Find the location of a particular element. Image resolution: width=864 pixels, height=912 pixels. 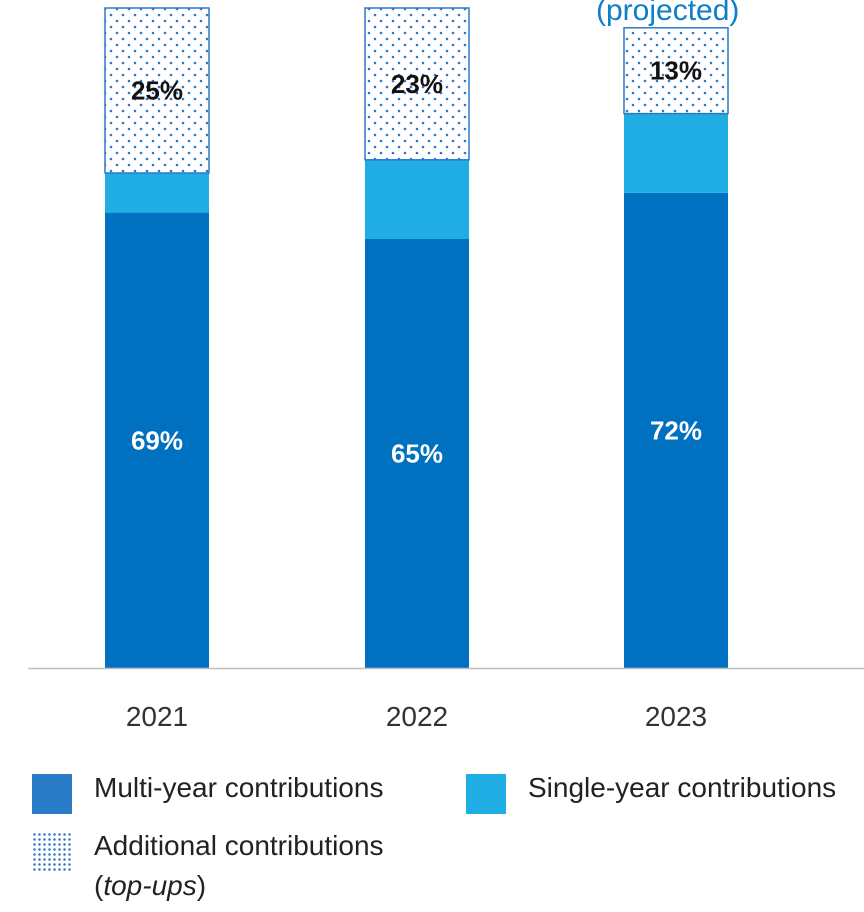

legend-label-additional-line1: Additional contributions is located at coordinates (239, 845).